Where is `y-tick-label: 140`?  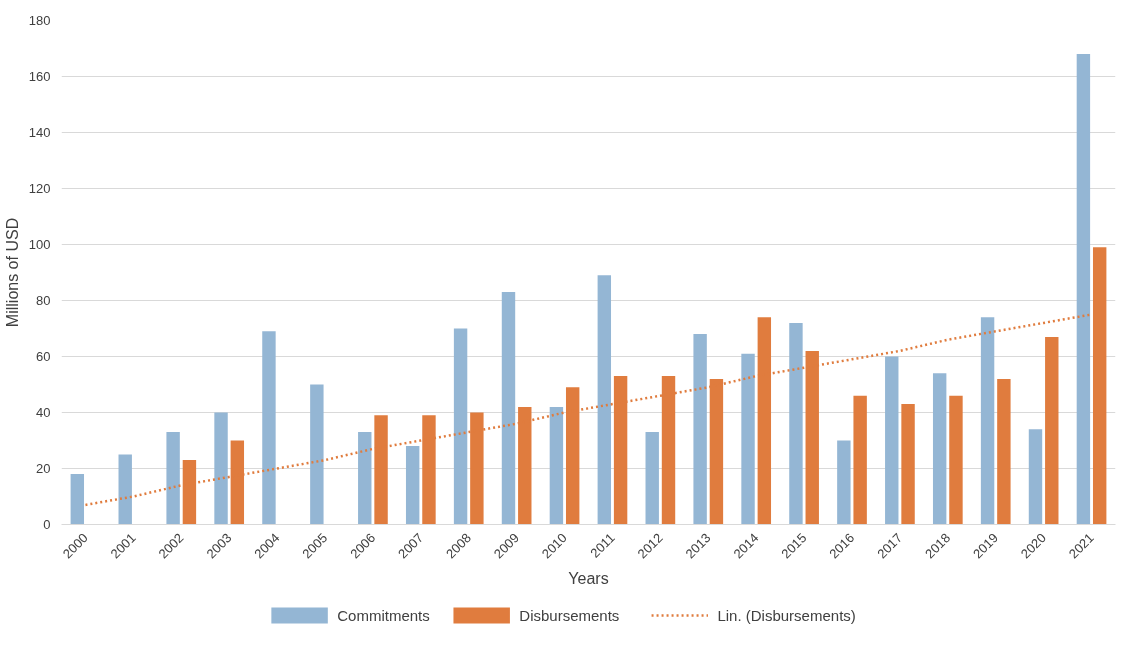 y-tick-label: 140 is located at coordinates (39, 132).